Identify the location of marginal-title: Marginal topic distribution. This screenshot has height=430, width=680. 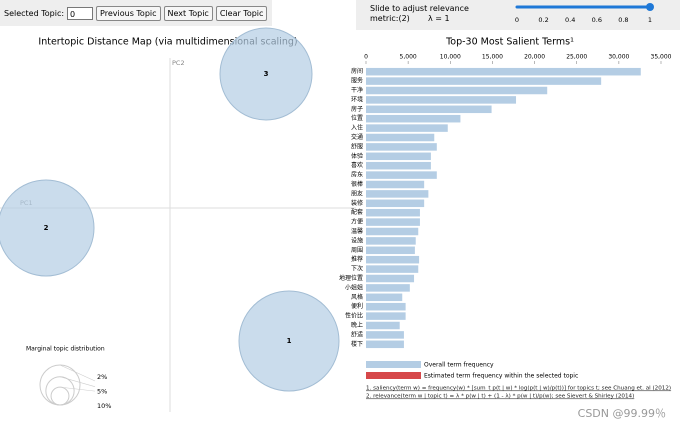
(65, 349).